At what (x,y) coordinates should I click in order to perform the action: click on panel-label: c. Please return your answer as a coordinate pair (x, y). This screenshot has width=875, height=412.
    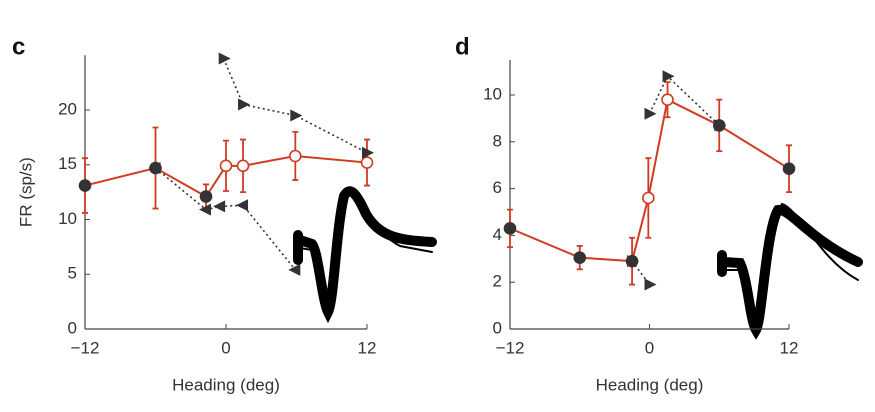
    Looking at the image, I should click on (18, 46).